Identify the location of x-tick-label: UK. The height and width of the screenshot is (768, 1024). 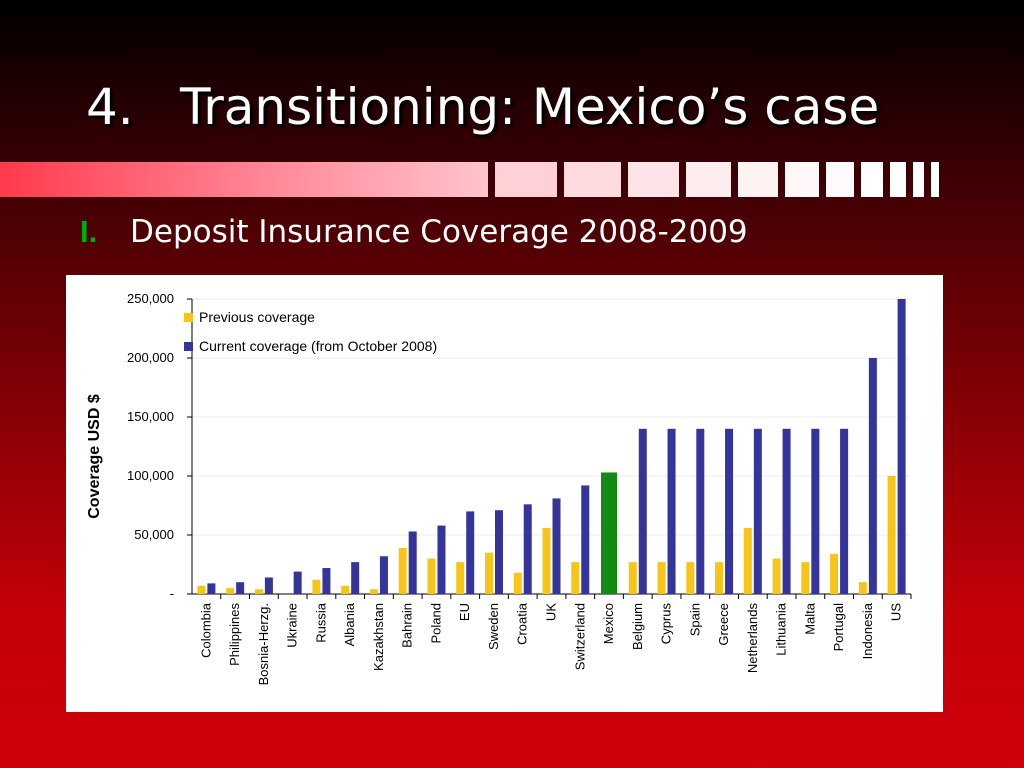
(551, 612).